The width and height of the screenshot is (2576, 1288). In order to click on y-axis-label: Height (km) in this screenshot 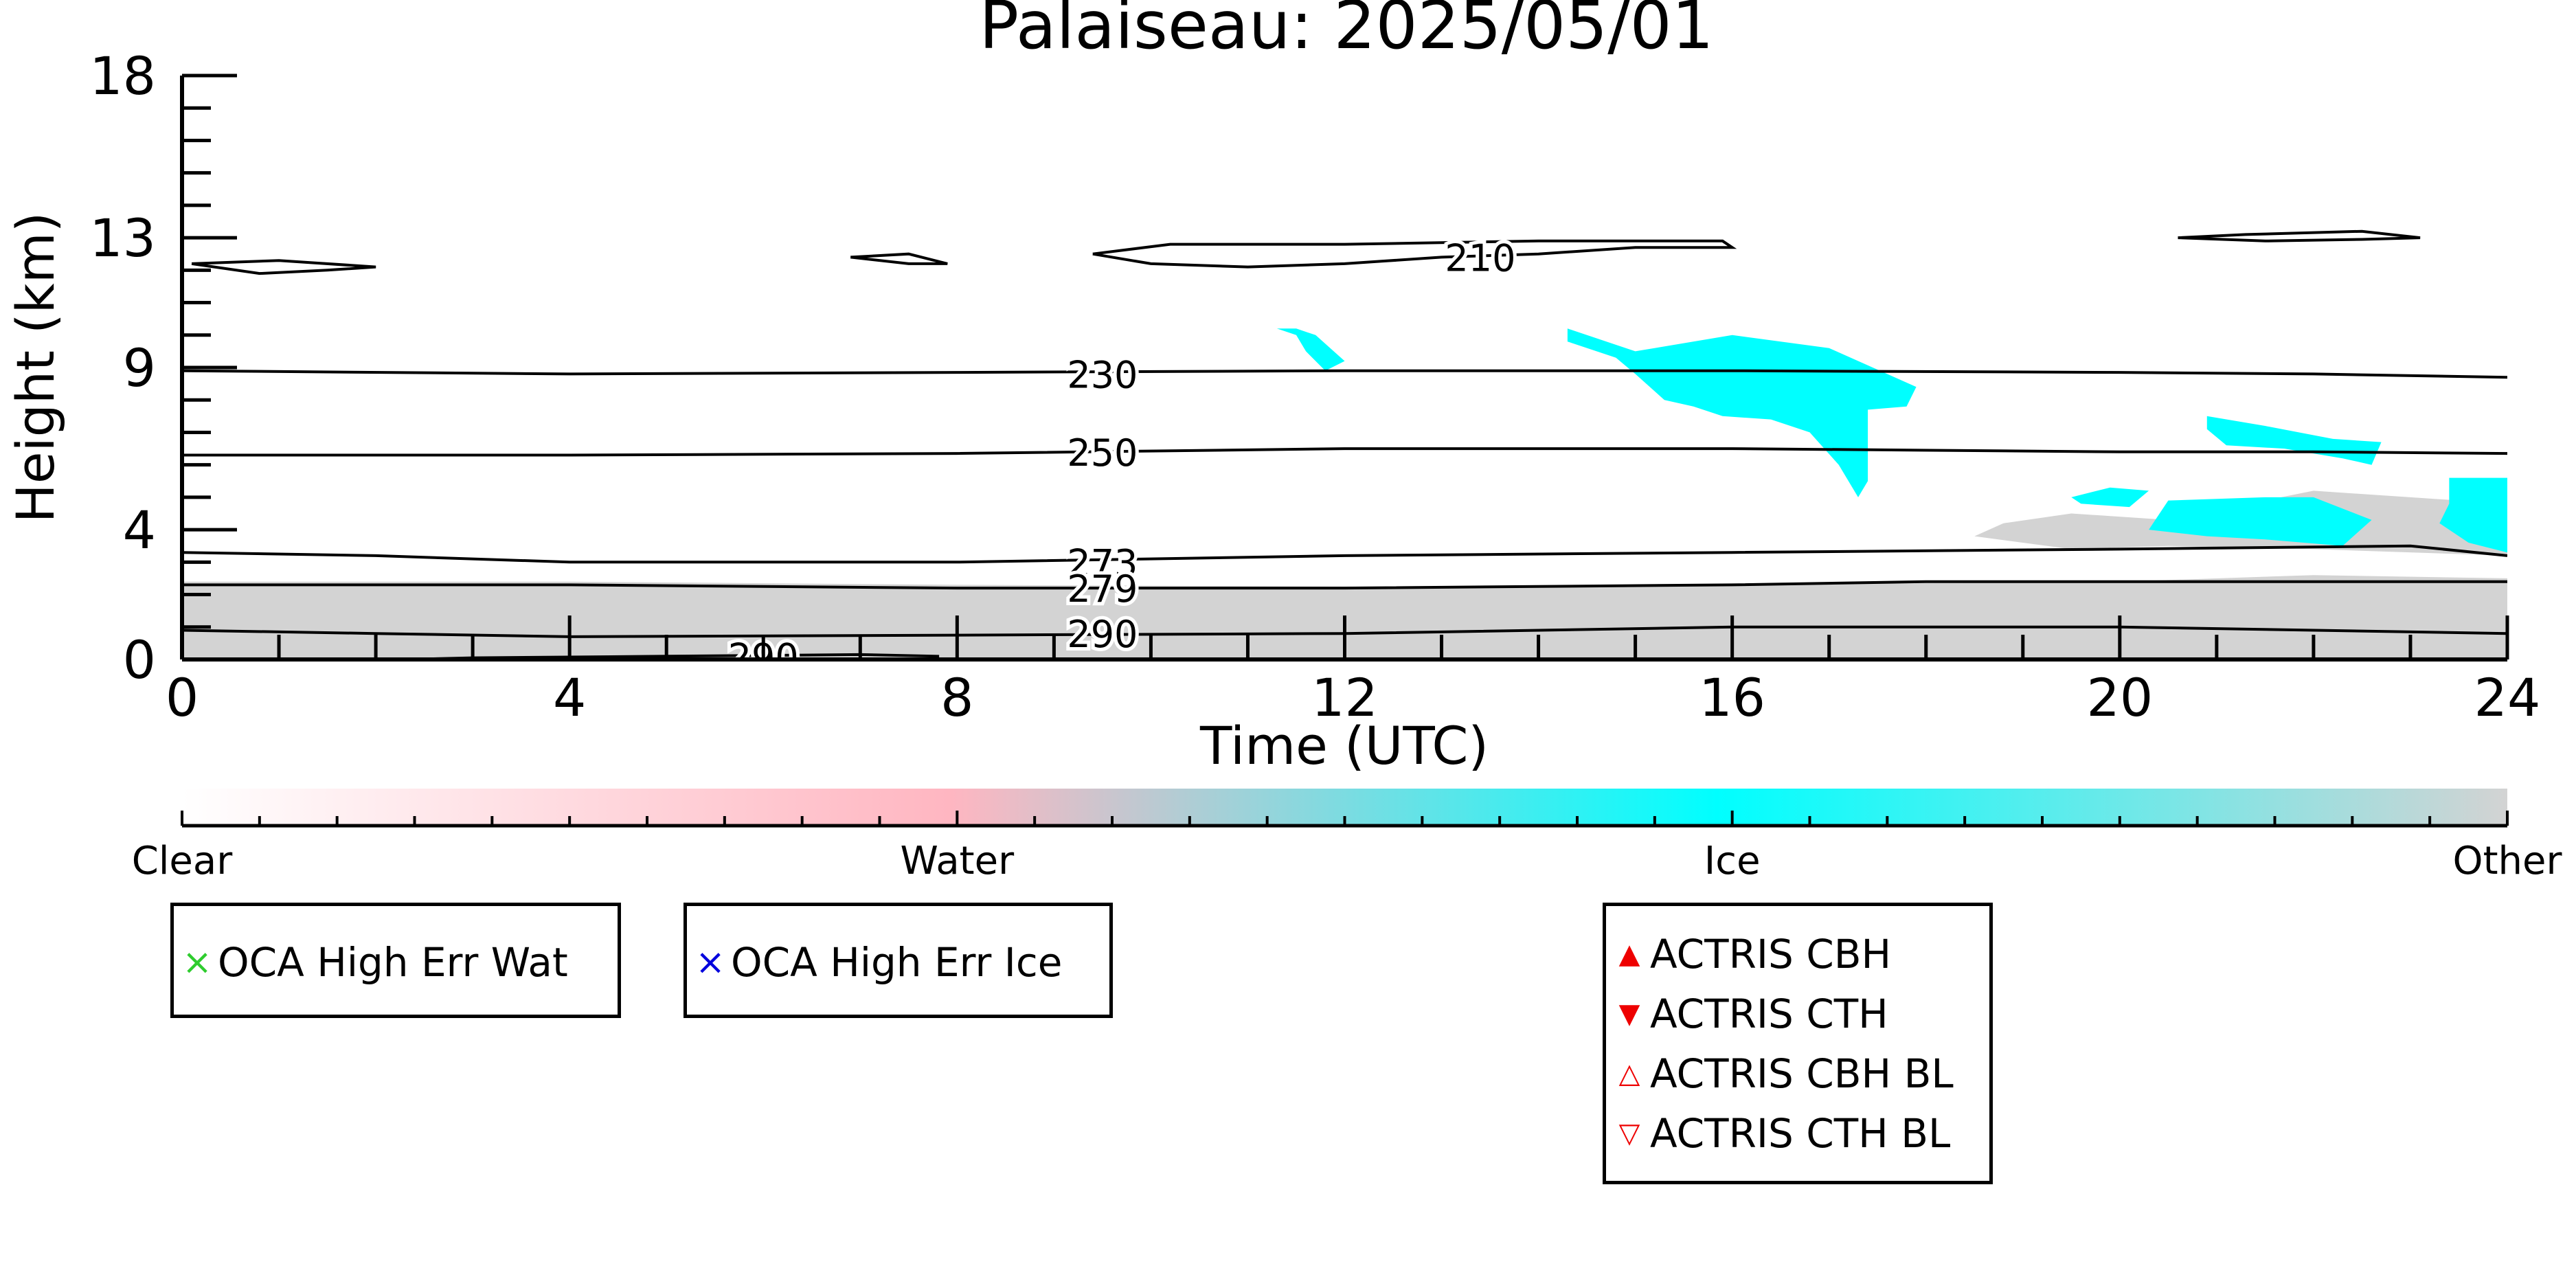, I will do `click(35, 367)`.